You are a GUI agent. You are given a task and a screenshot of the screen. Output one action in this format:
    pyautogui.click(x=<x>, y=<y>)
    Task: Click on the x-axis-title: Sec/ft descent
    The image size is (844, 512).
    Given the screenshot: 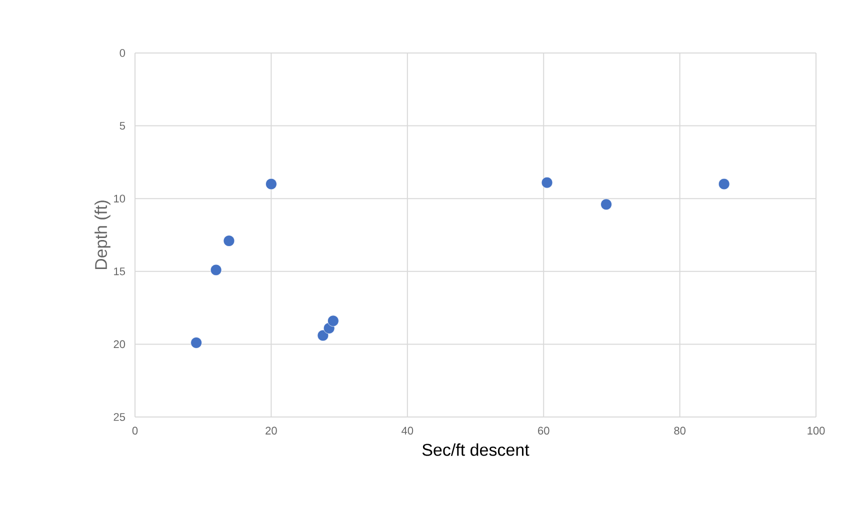 What is the action you would take?
    pyautogui.click(x=476, y=449)
    